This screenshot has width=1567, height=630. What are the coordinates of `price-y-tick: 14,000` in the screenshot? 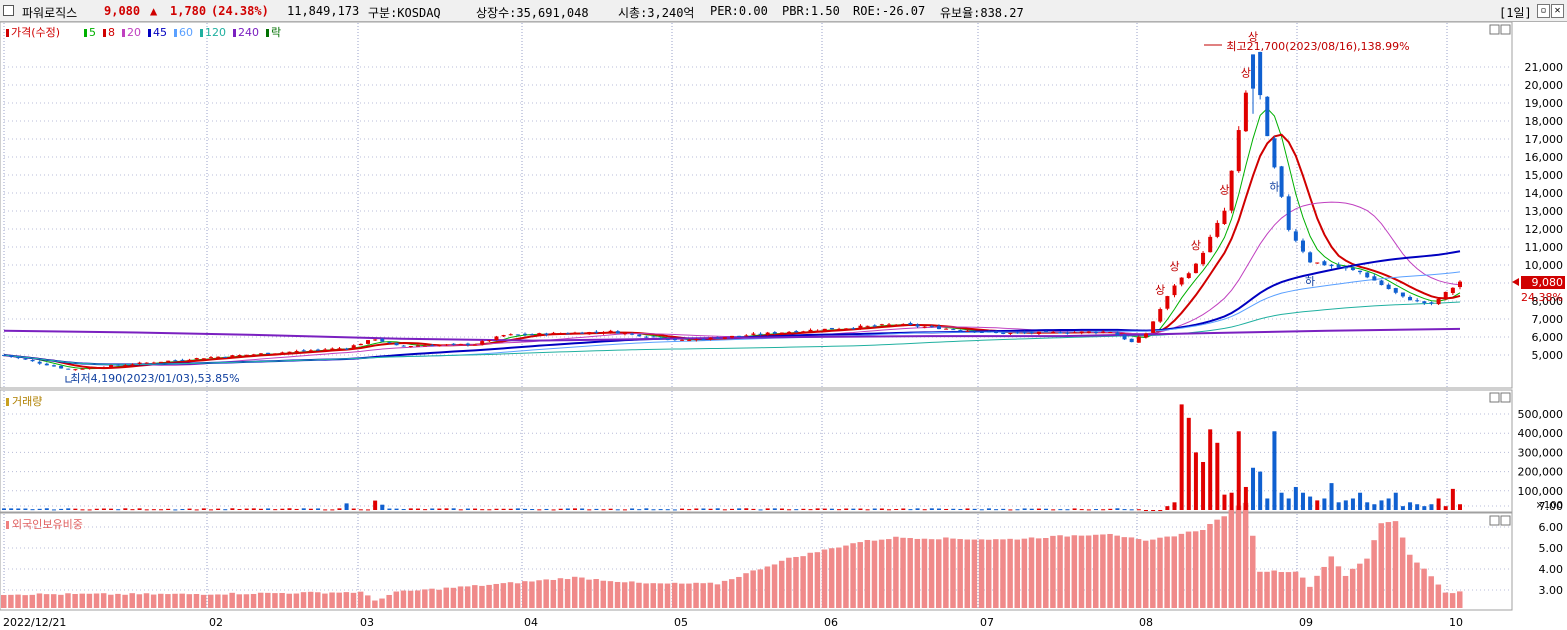 It's located at (1544, 193).